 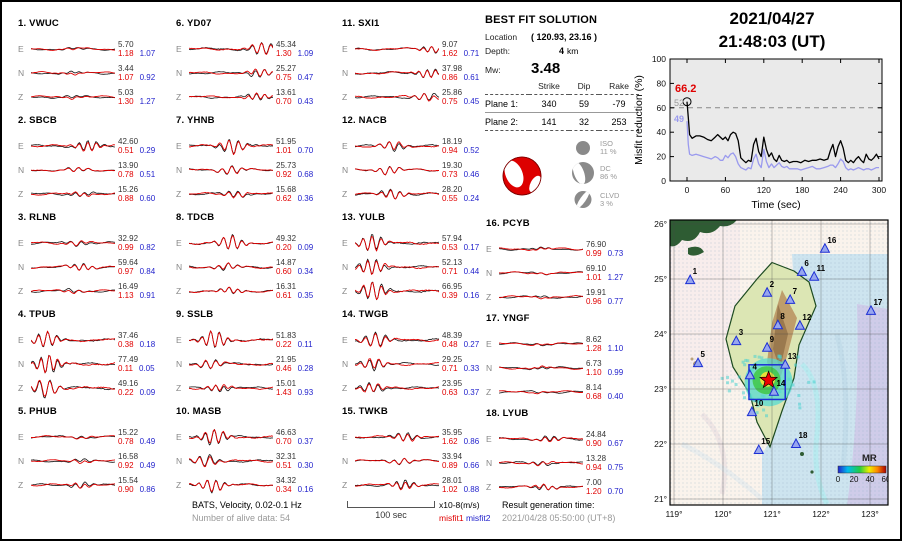 What do you see at coordinates (573, 51) in the screenshot?
I see `depth-unit: km` at bounding box center [573, 51].